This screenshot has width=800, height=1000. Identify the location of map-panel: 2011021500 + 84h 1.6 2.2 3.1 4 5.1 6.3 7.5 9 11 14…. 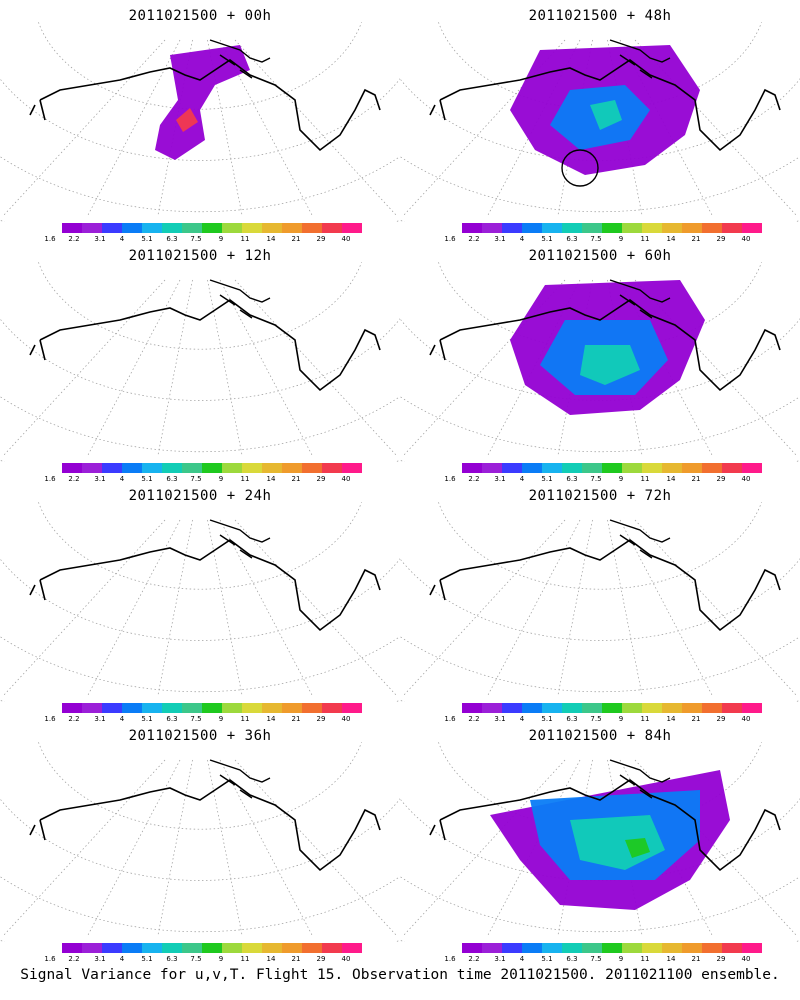
(600, 841).